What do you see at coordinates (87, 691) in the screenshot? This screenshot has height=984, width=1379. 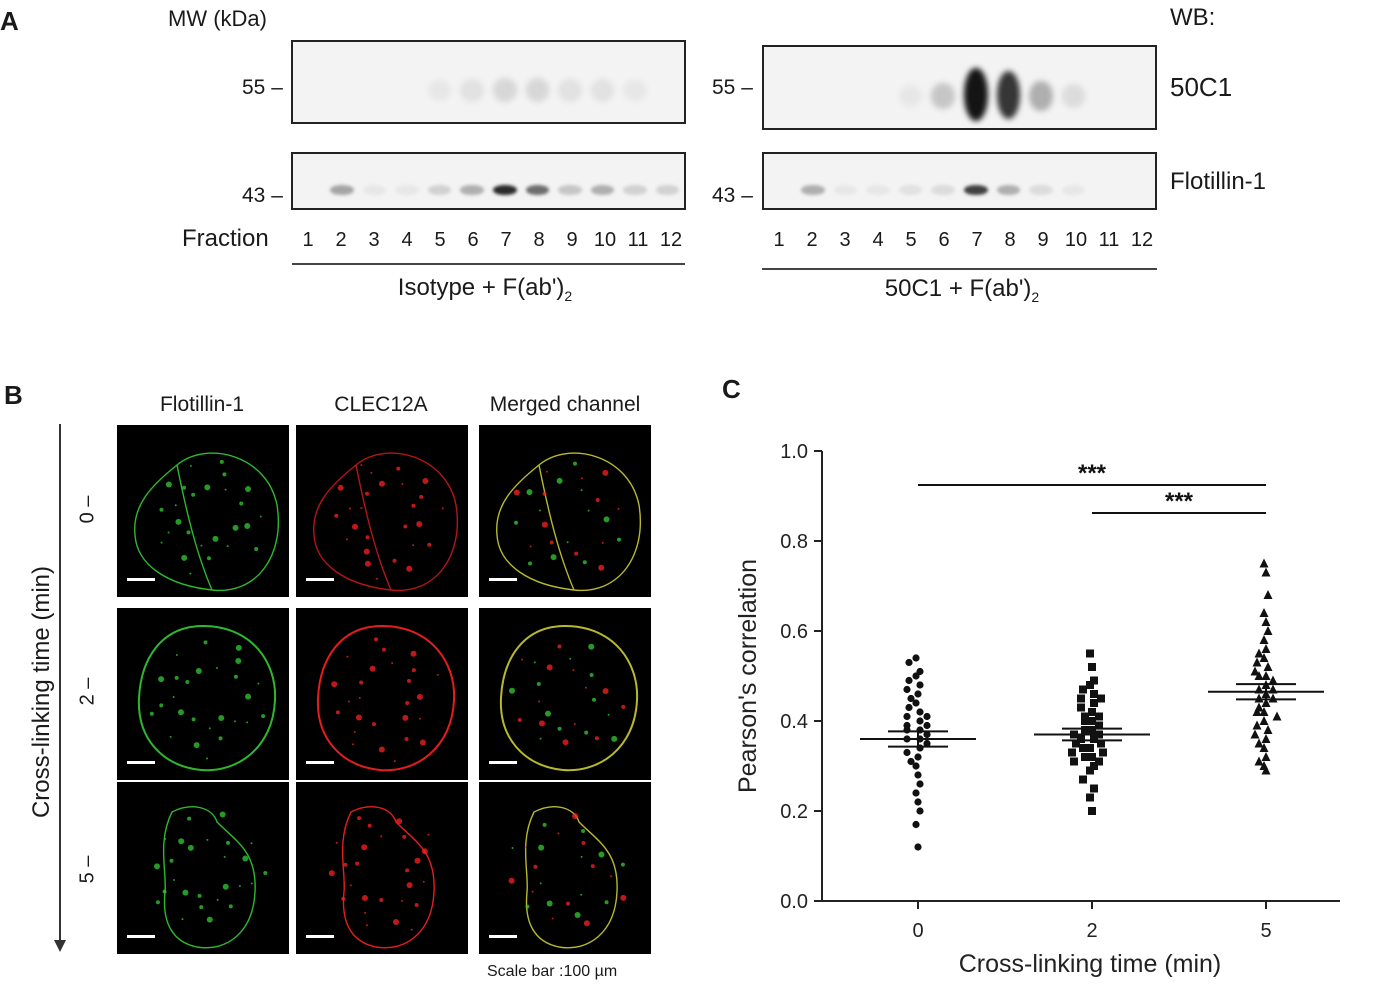 I see `row-time-2: 2 –` at bounding box center [87, 691].